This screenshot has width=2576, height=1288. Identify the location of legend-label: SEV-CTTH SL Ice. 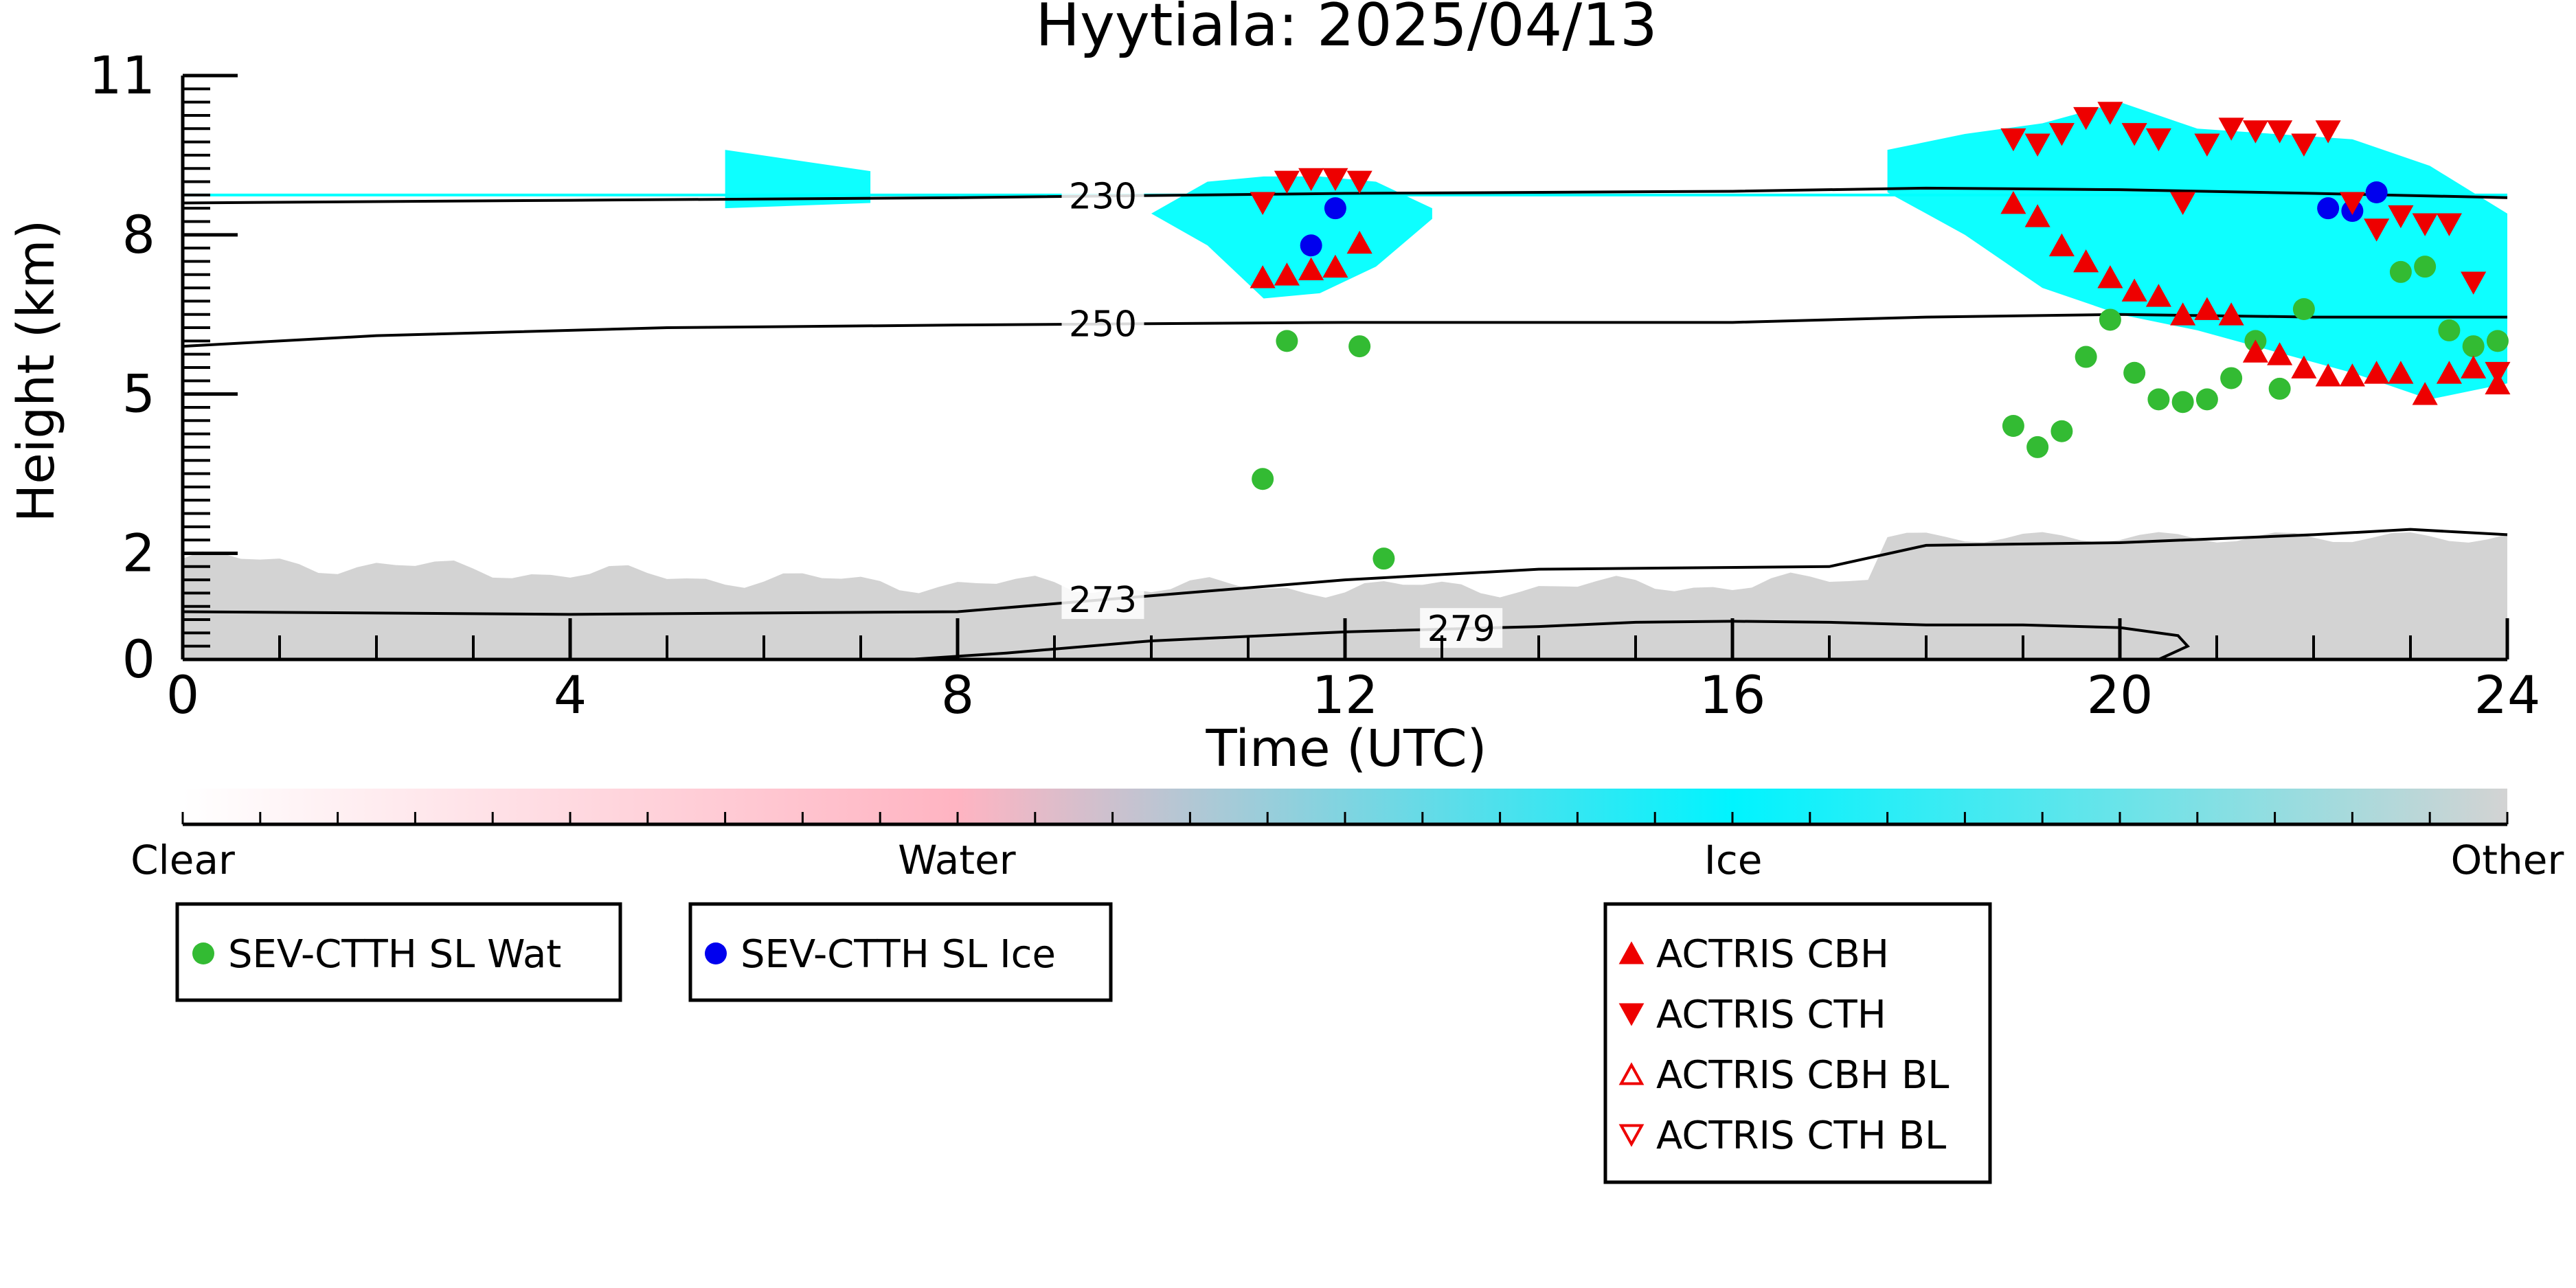
(898, 954).